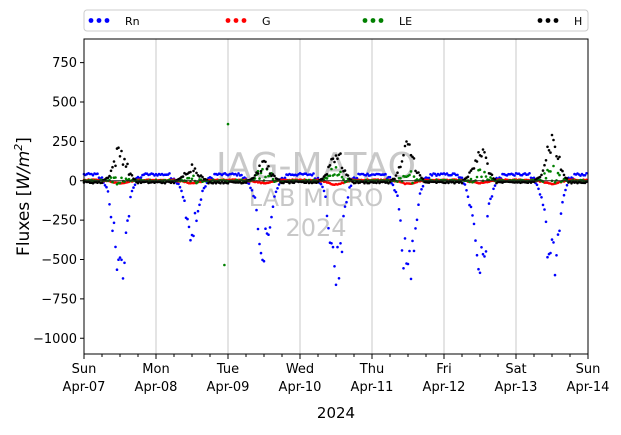 This screenshot has height=435, width=621. I want to click on x-tick-date: Apr-10, so click(300, 387).